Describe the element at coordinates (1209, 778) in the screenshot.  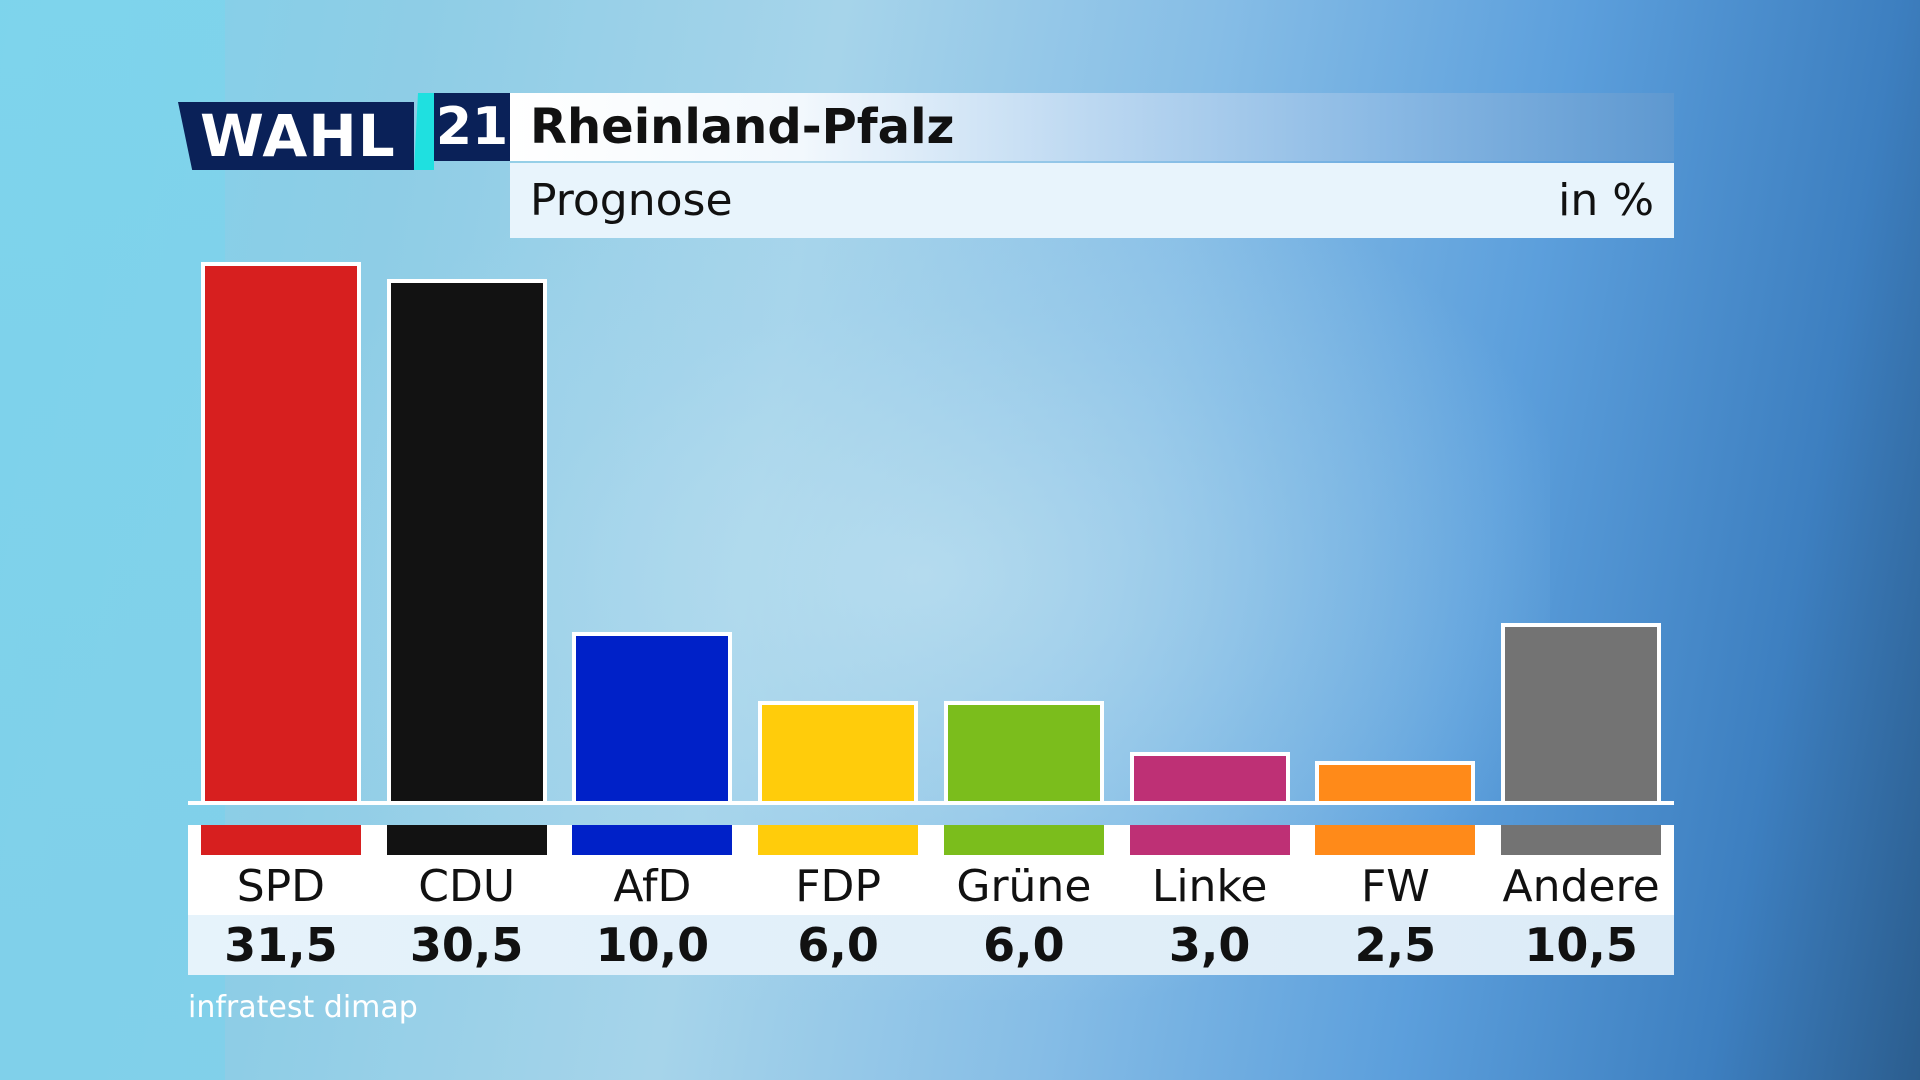
I see `bar-linke` at that location.